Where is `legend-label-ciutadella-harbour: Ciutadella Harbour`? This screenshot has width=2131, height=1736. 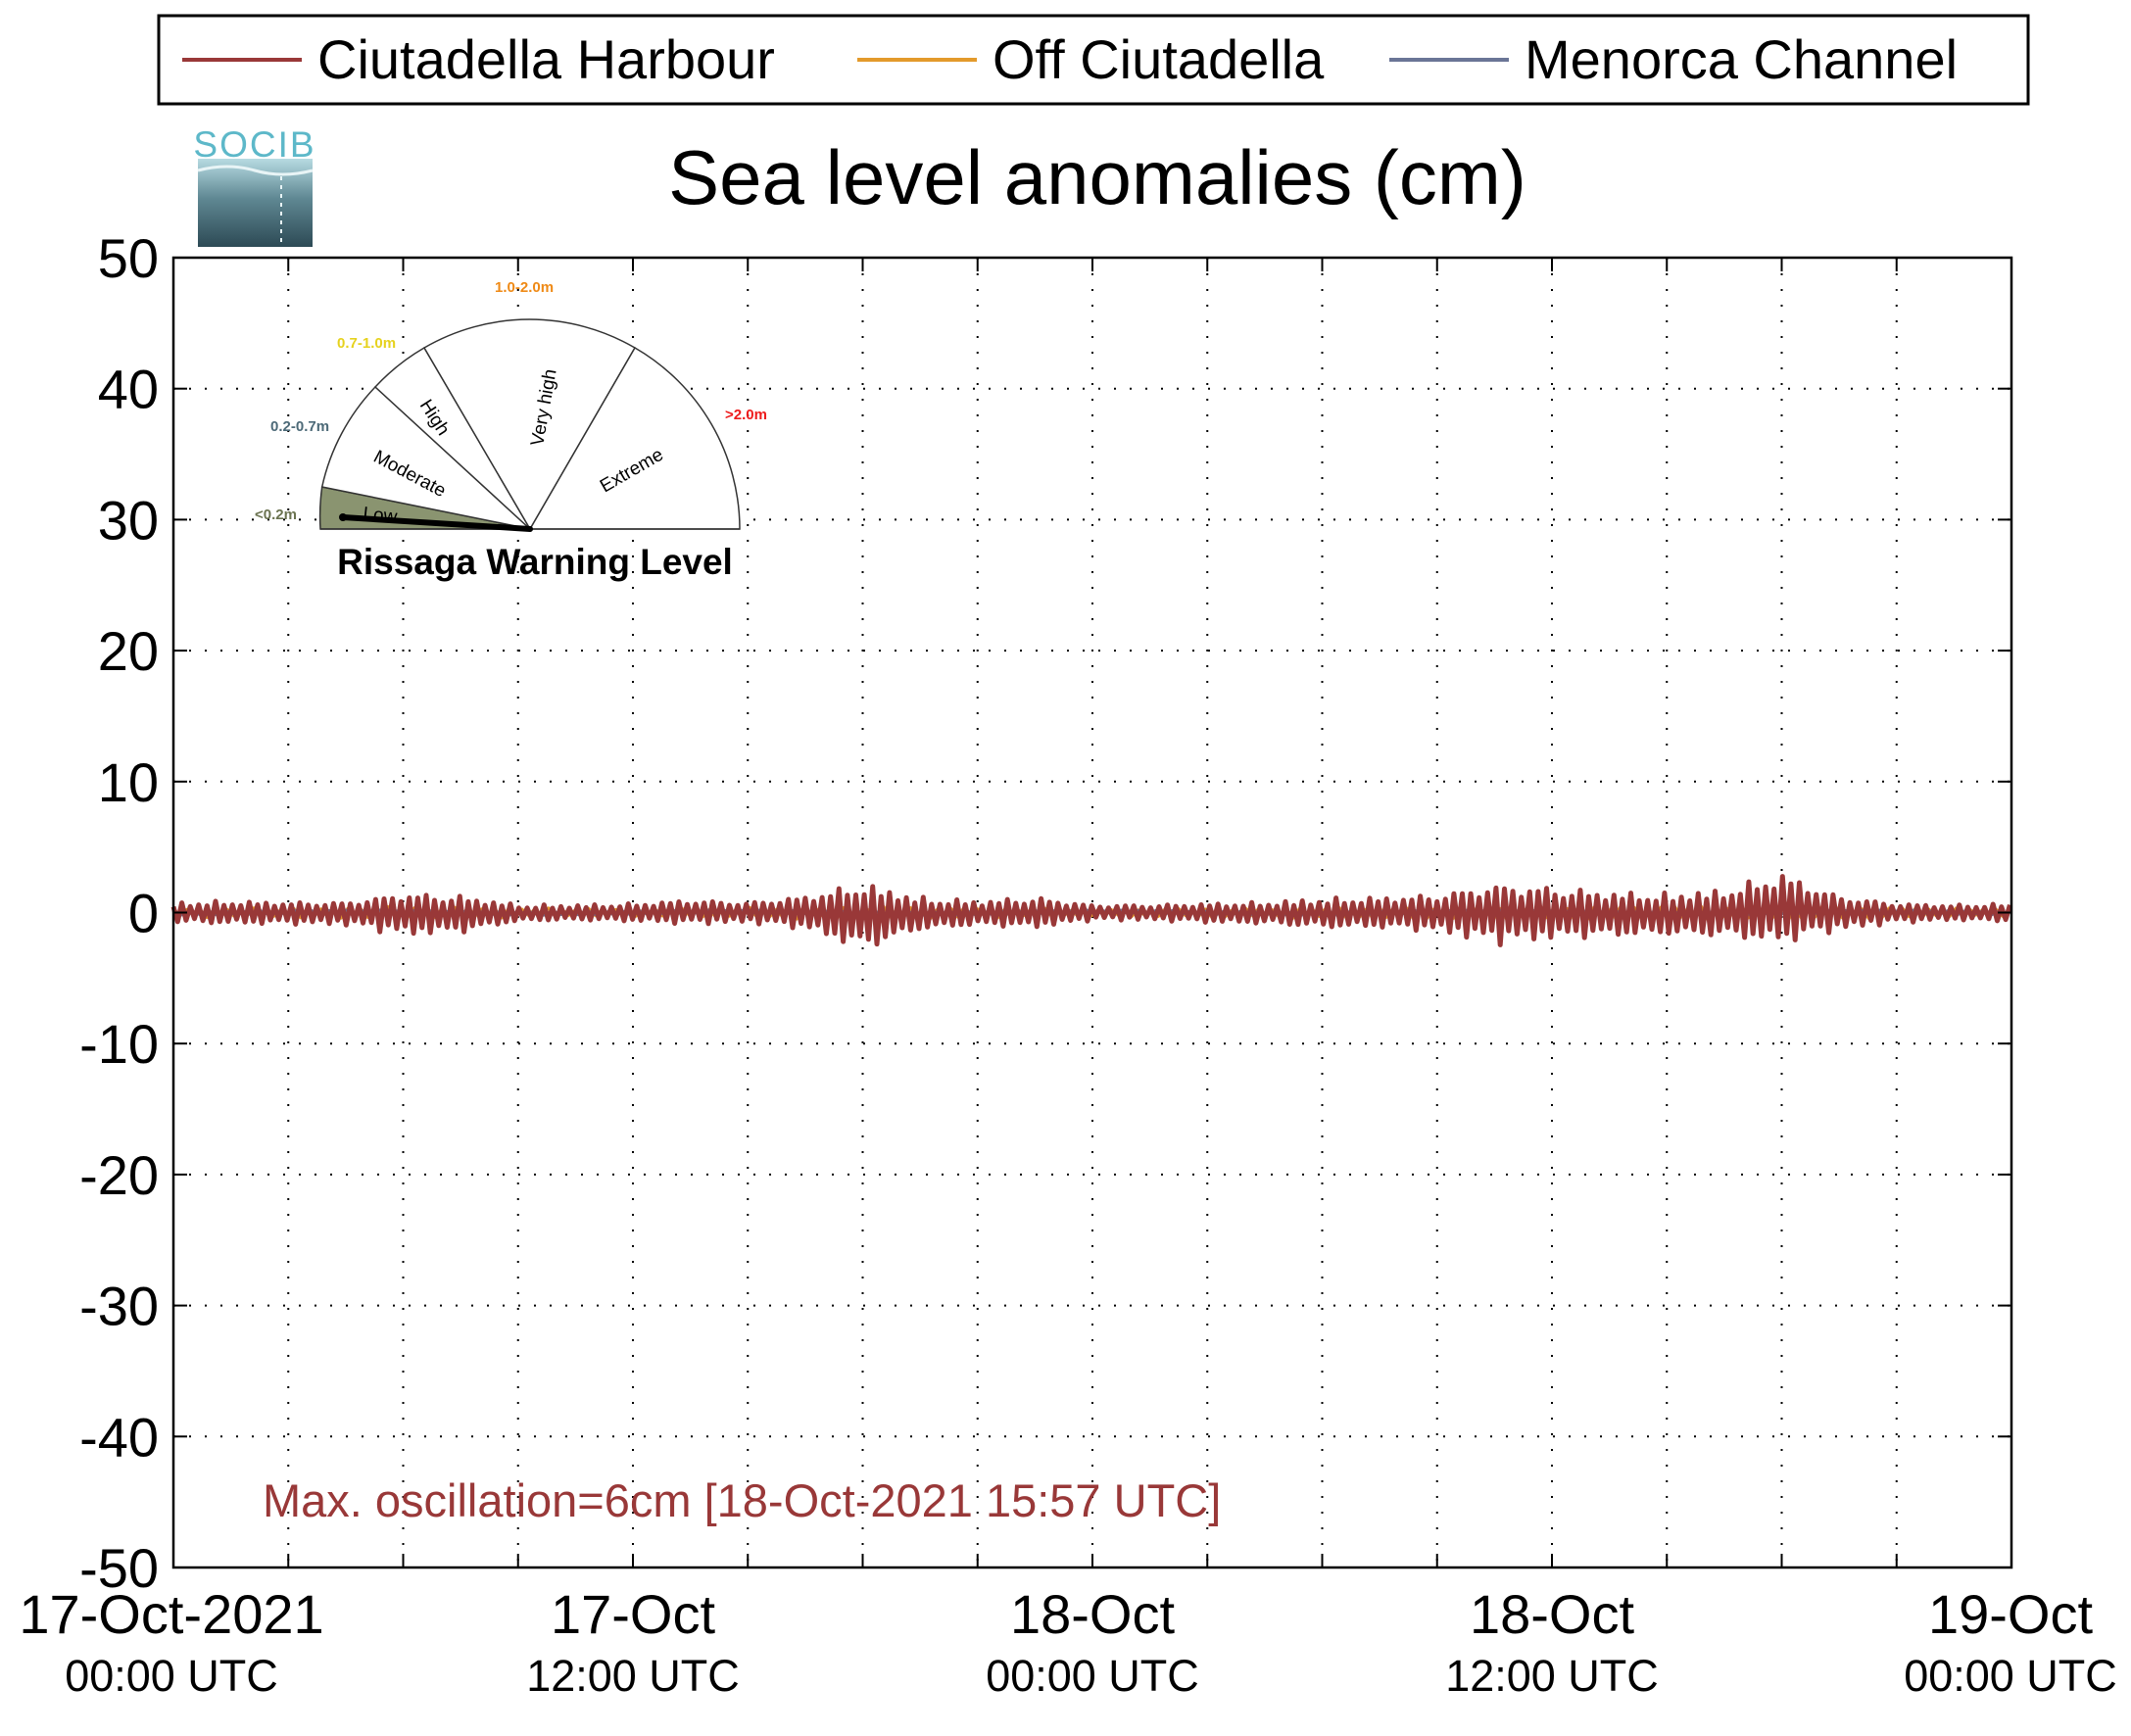
legend-label-ciutadella-harbour: Ciutadella Harbour is located at coordinates (546, 59).